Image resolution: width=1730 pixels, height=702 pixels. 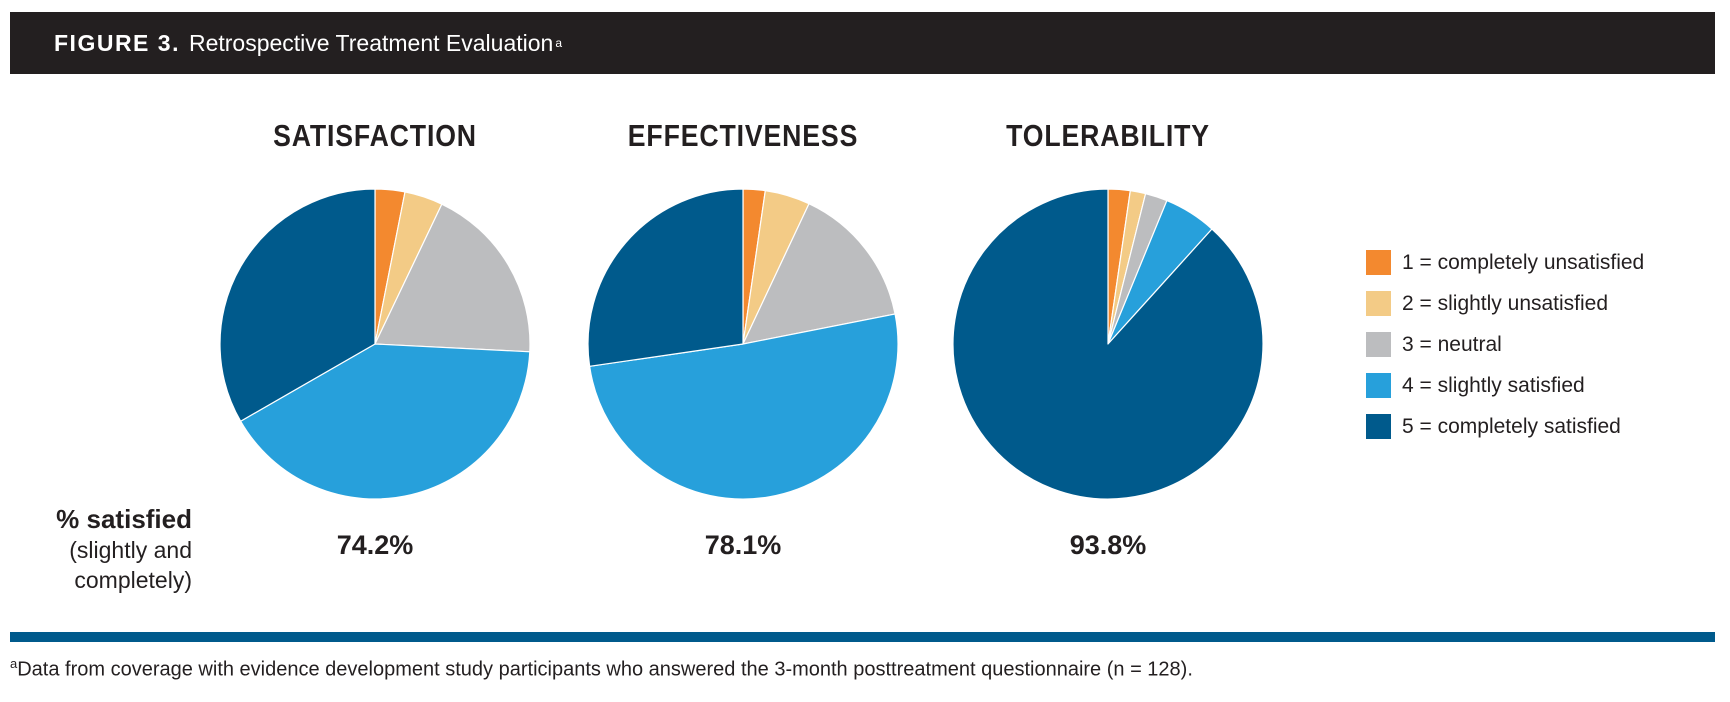 I want to click on pie-svg-effectiveness, so click(x=743, y=344).